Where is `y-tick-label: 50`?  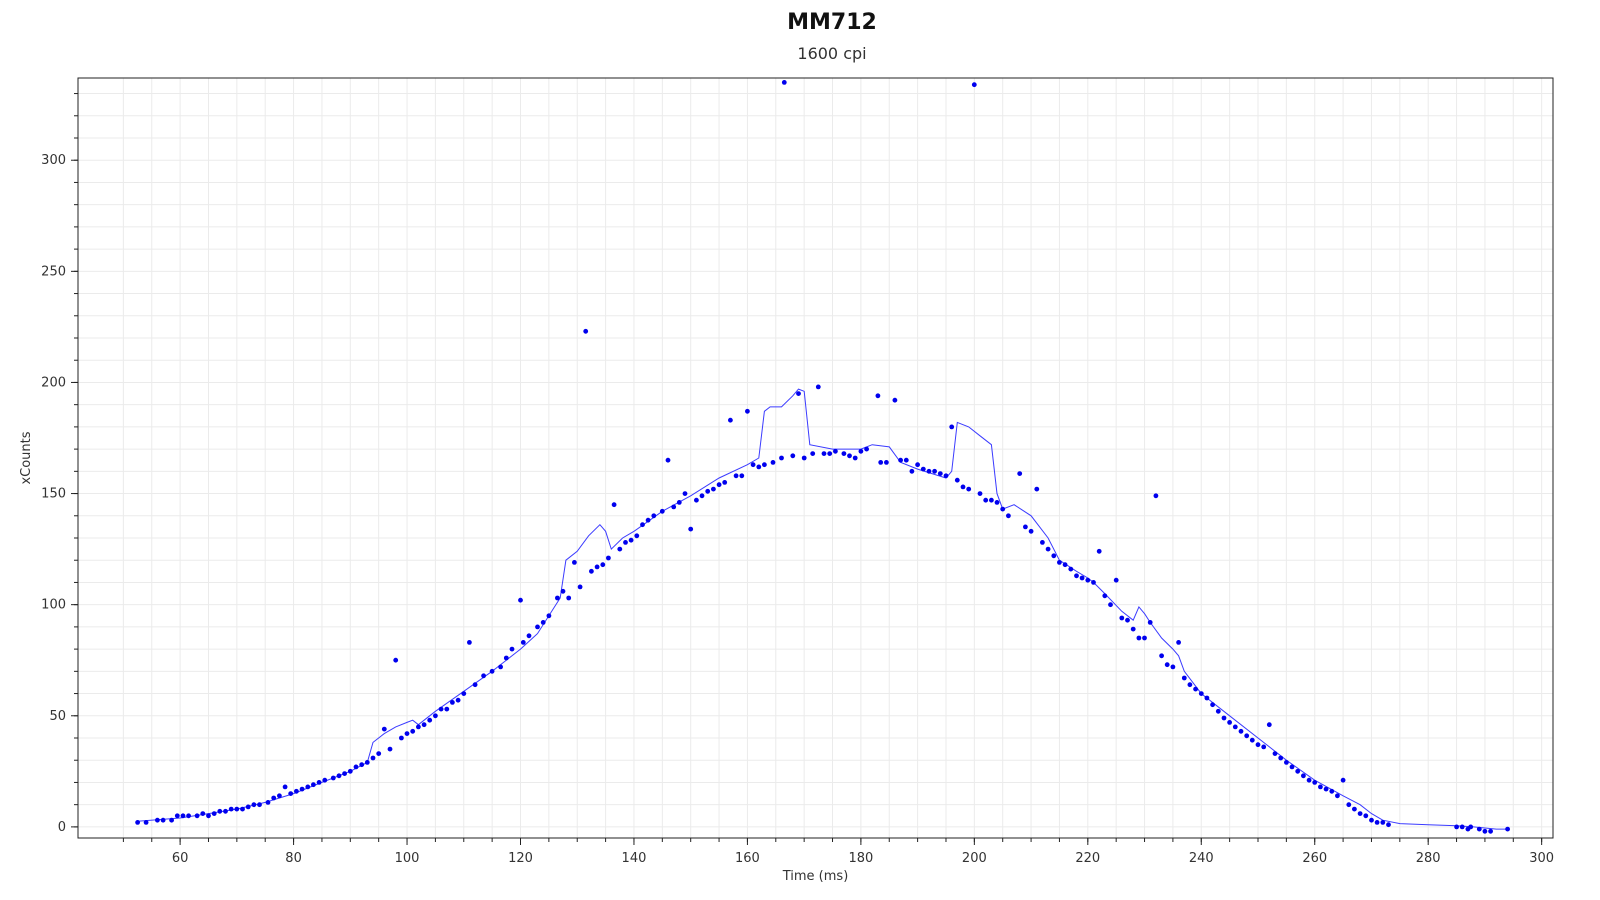
y-tick-label: 50 is located at coordinates (57, 716).